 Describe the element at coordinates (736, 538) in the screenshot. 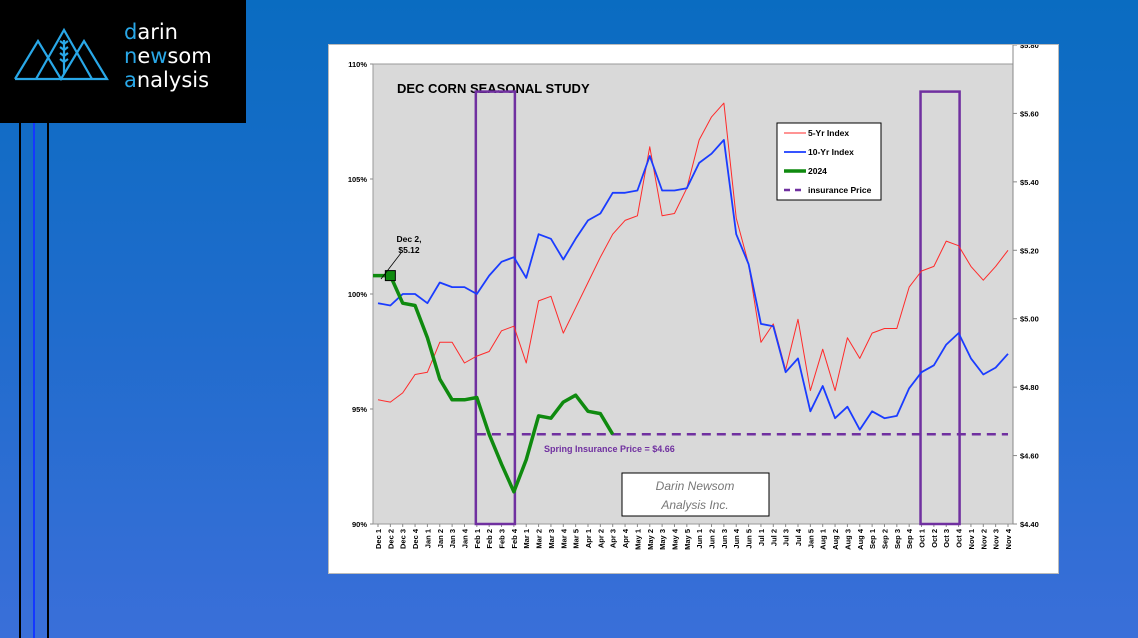

I see `x-tick-label: Jun 4` at that location.